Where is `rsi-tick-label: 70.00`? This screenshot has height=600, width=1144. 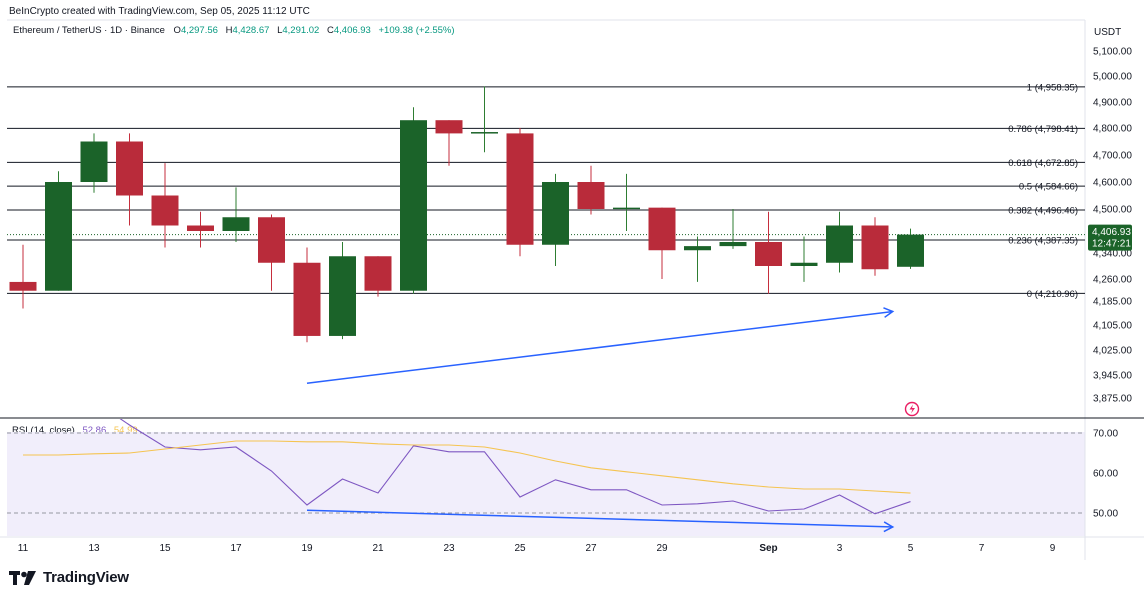 rsi-tick-label: 70.00 is located at coordinates (1105, 434).